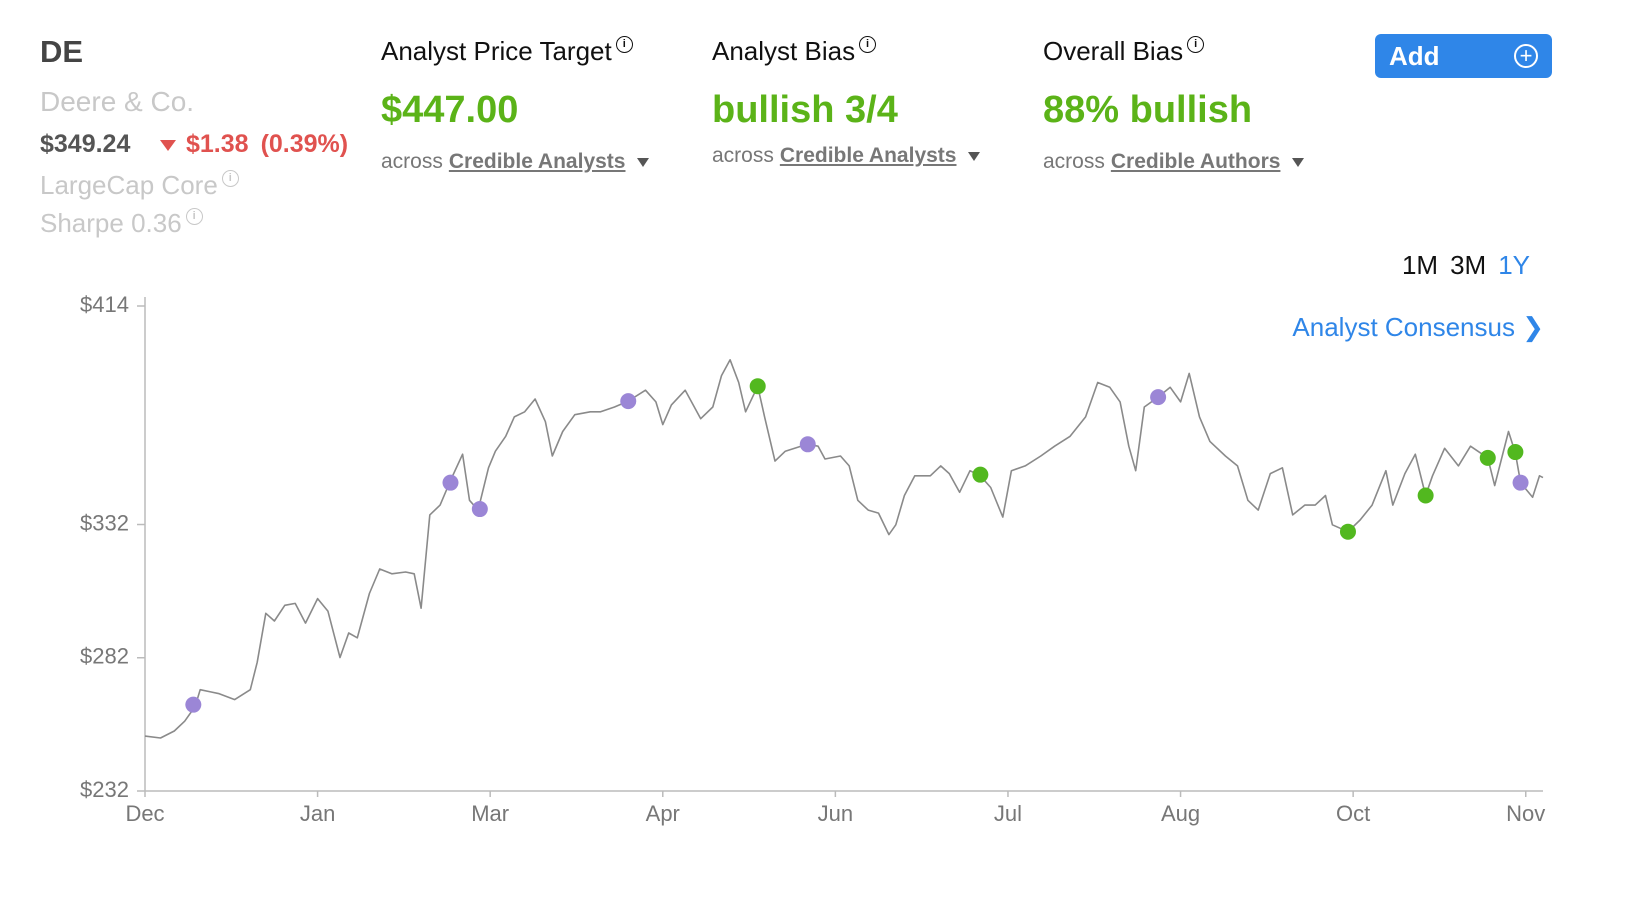 Image resolution: width=1652 pixels, height=898 pixels. I want to click on price-change: $1.38 (0.39%), so click(254, 144).